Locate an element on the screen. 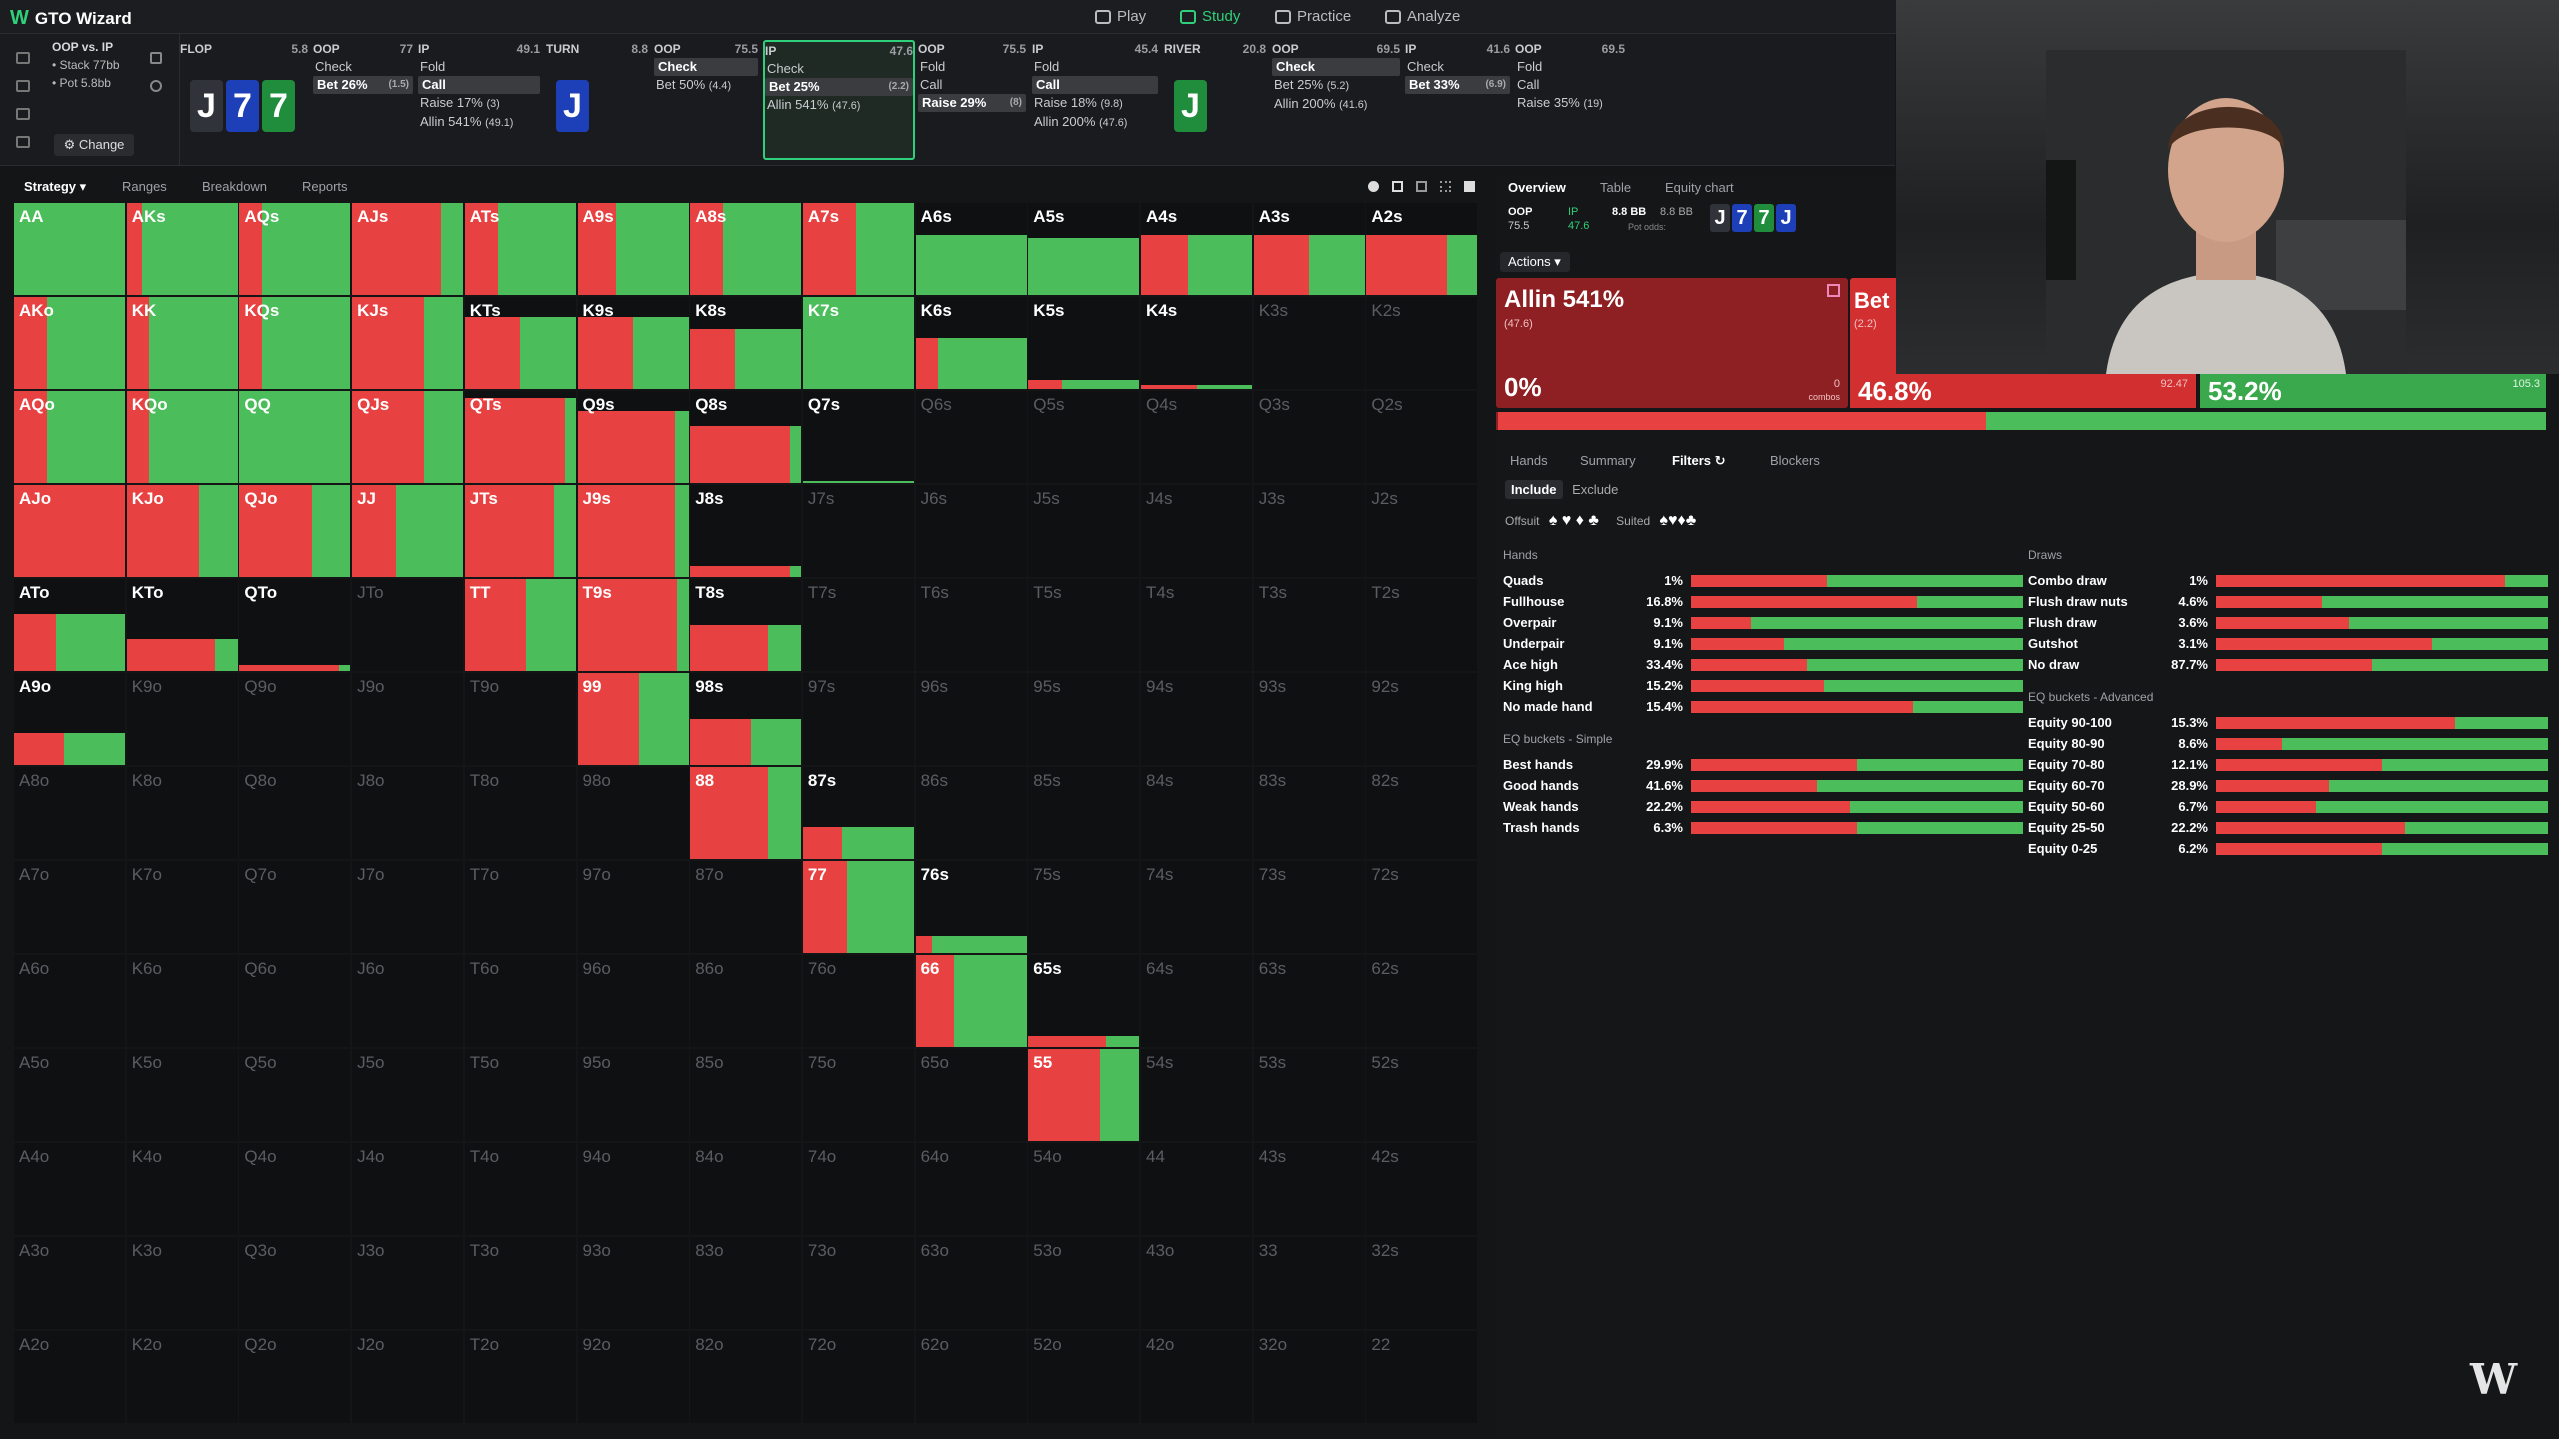 The image size is (2559, 1439). hand-cell: A9s is located at coordinates (633, 249).